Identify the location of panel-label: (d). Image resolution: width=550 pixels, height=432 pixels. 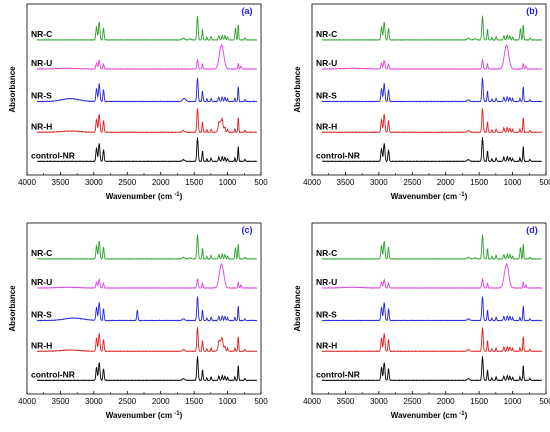
(532, 230).